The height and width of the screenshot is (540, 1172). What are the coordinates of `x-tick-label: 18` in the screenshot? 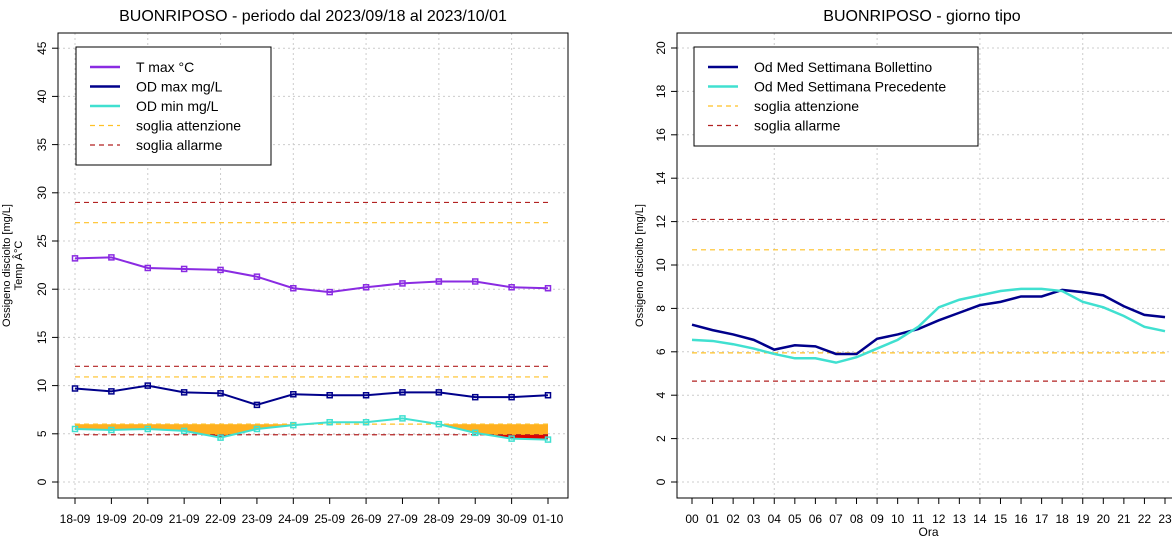 It's located at (1062, 519).